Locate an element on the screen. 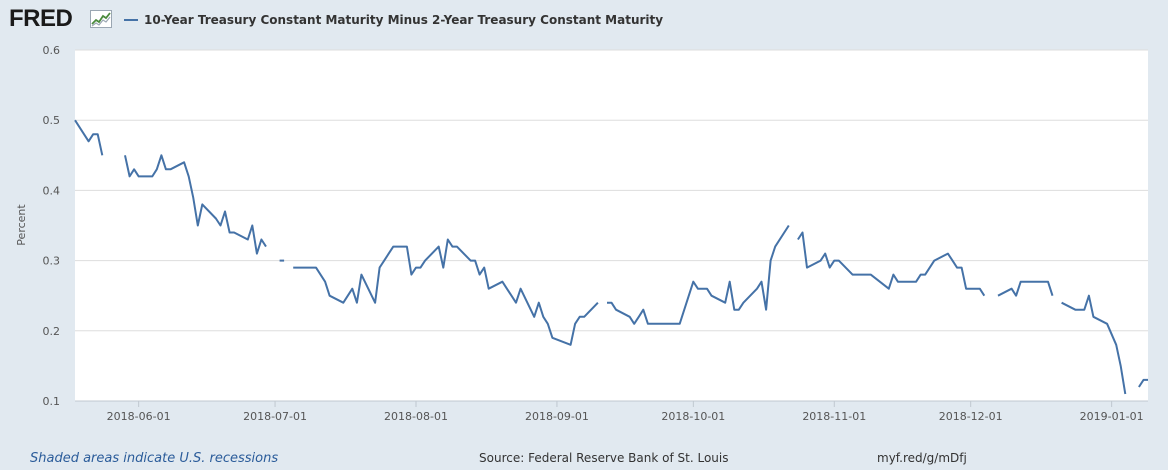 The width and height of the screenshot is (1168, 470). y-tick-label: 0.4 is located at coordinates (52, 190).